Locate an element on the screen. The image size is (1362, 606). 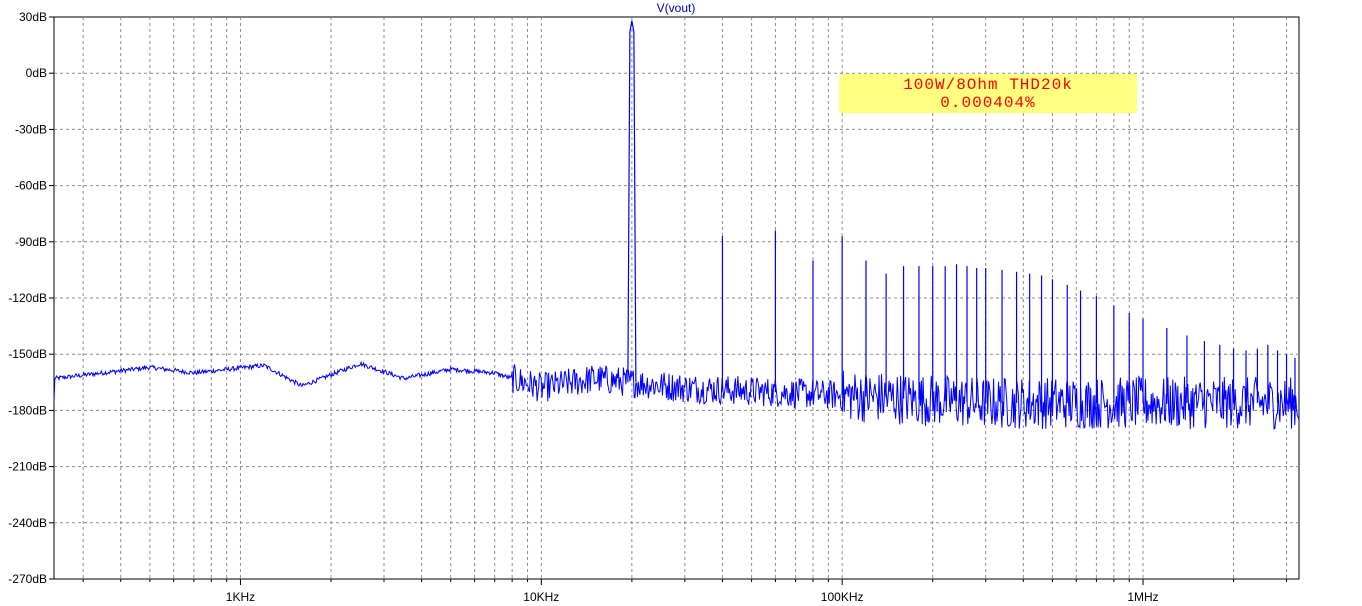
y-tick-label: -120dB is located at coordinates (27, 298).